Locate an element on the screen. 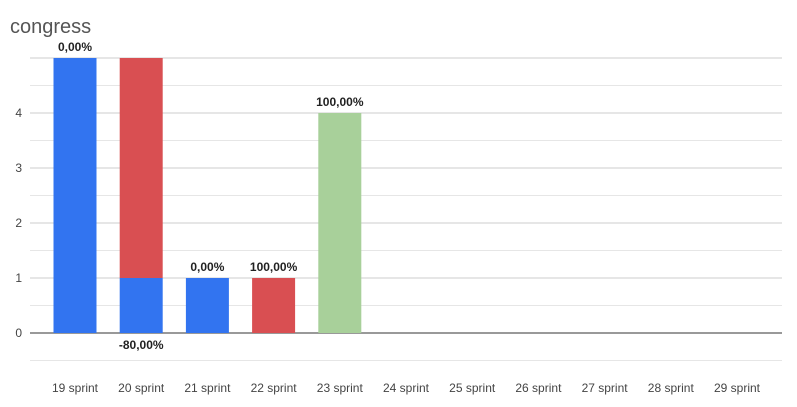  x-category-label: 22 sprint is located at coordinates (274, 388).